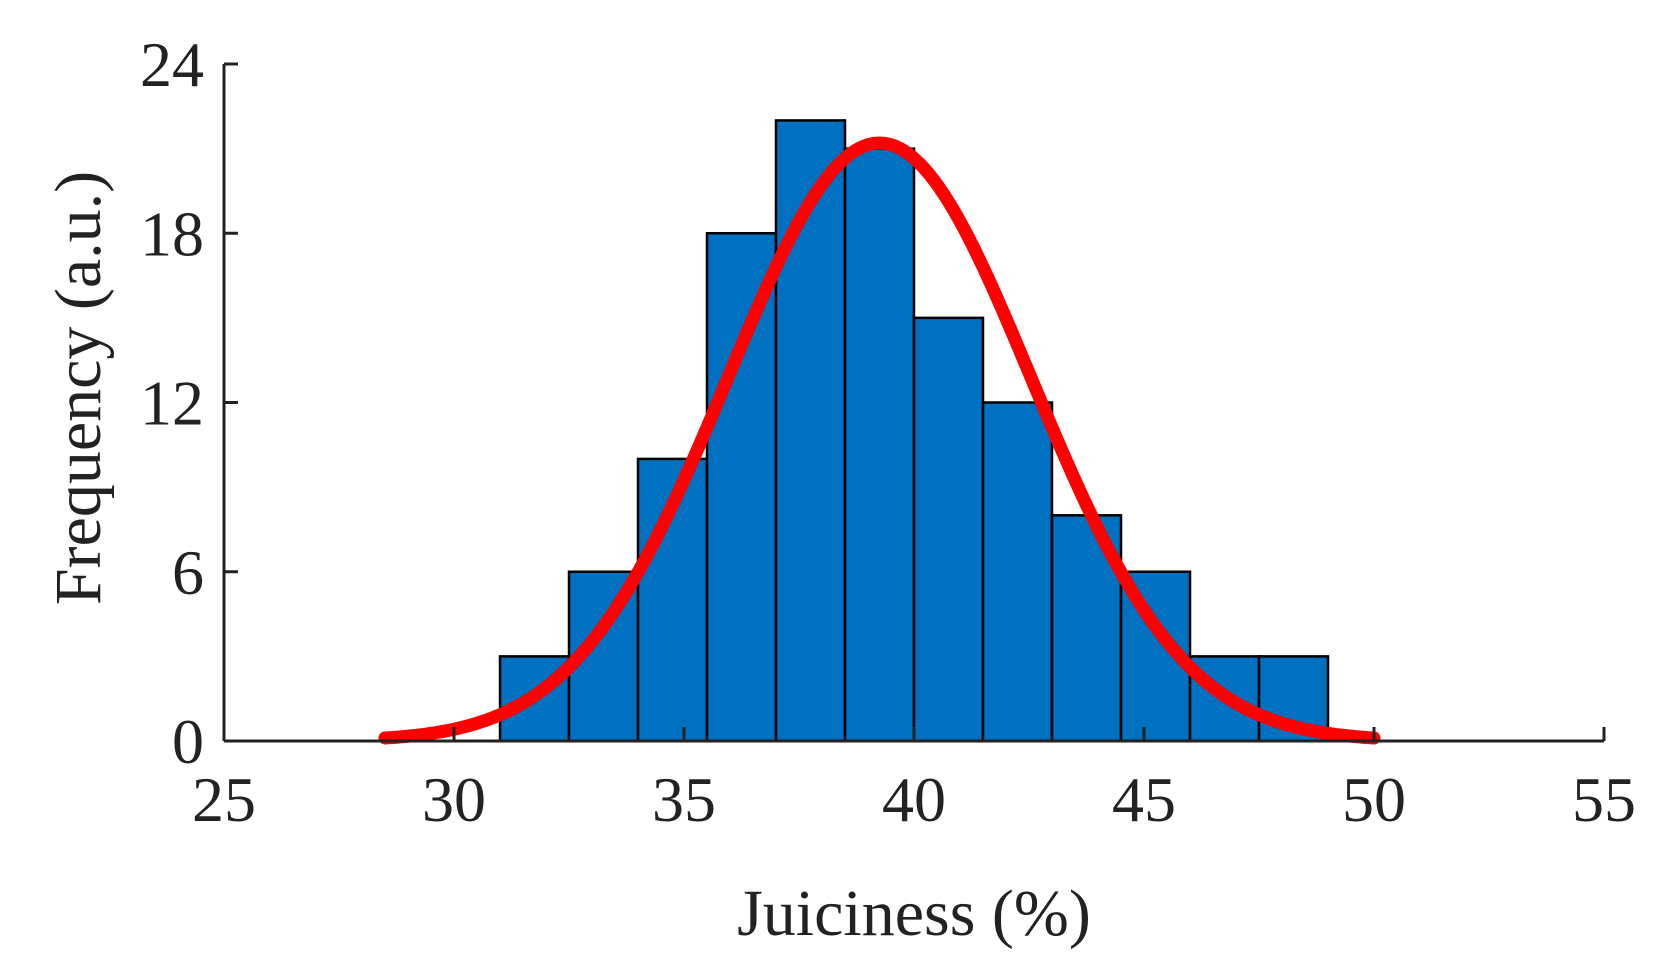 This screenshot has width=1660, height=969. I want to click on x-tick-label: 50, so click(1374, 799).